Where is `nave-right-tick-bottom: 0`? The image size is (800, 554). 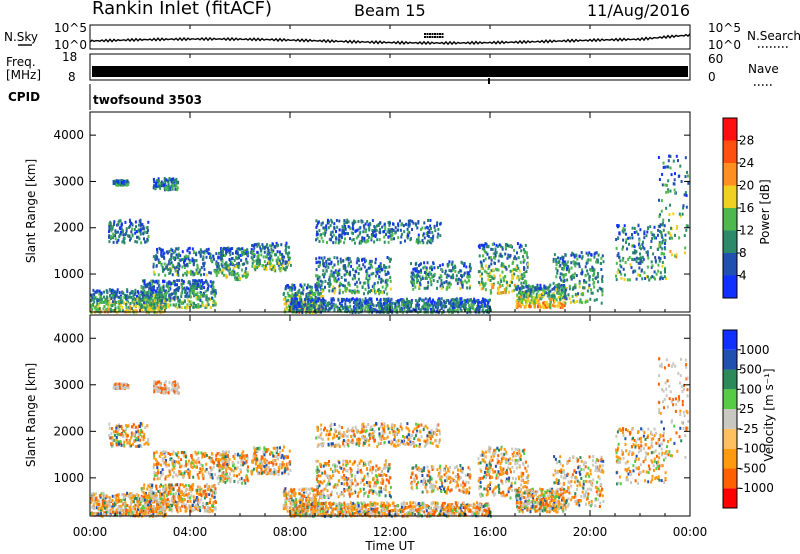
nave-right-tick-bottom: 0 is located at coordinates (712, 77).